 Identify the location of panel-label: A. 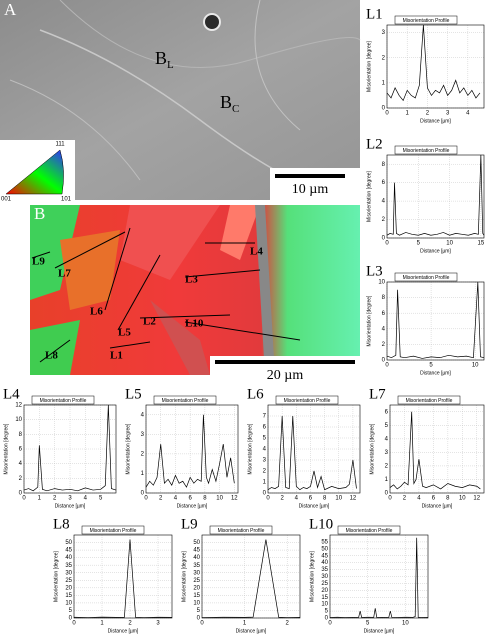
(10, 9).